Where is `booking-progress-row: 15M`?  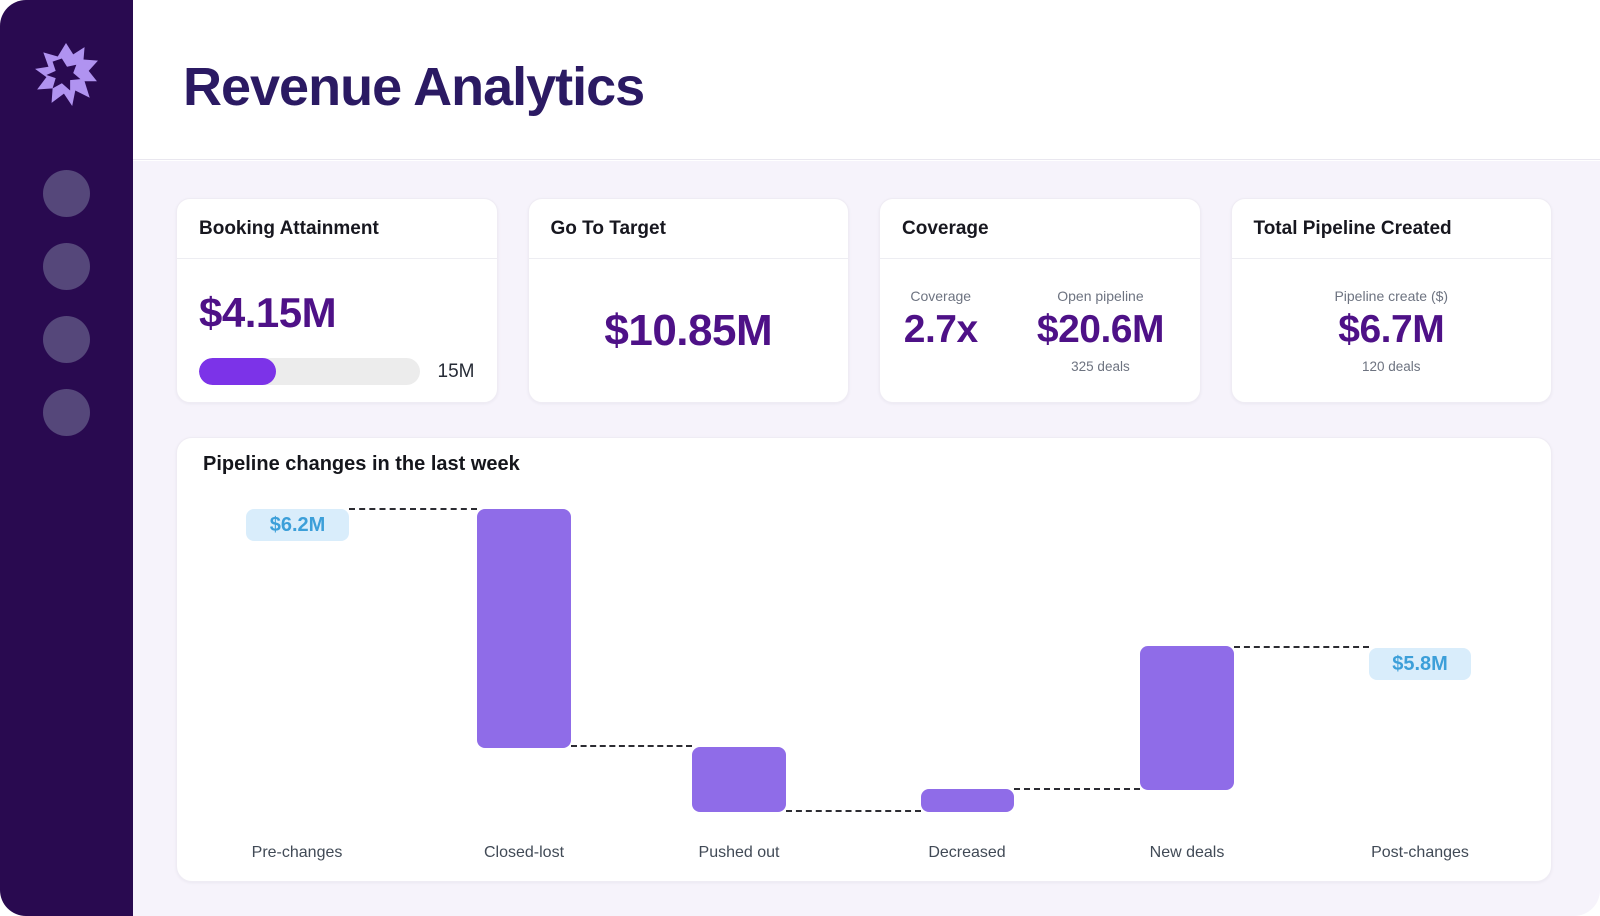 booking-progress-row: 15M is located at coordinates (337, 371).